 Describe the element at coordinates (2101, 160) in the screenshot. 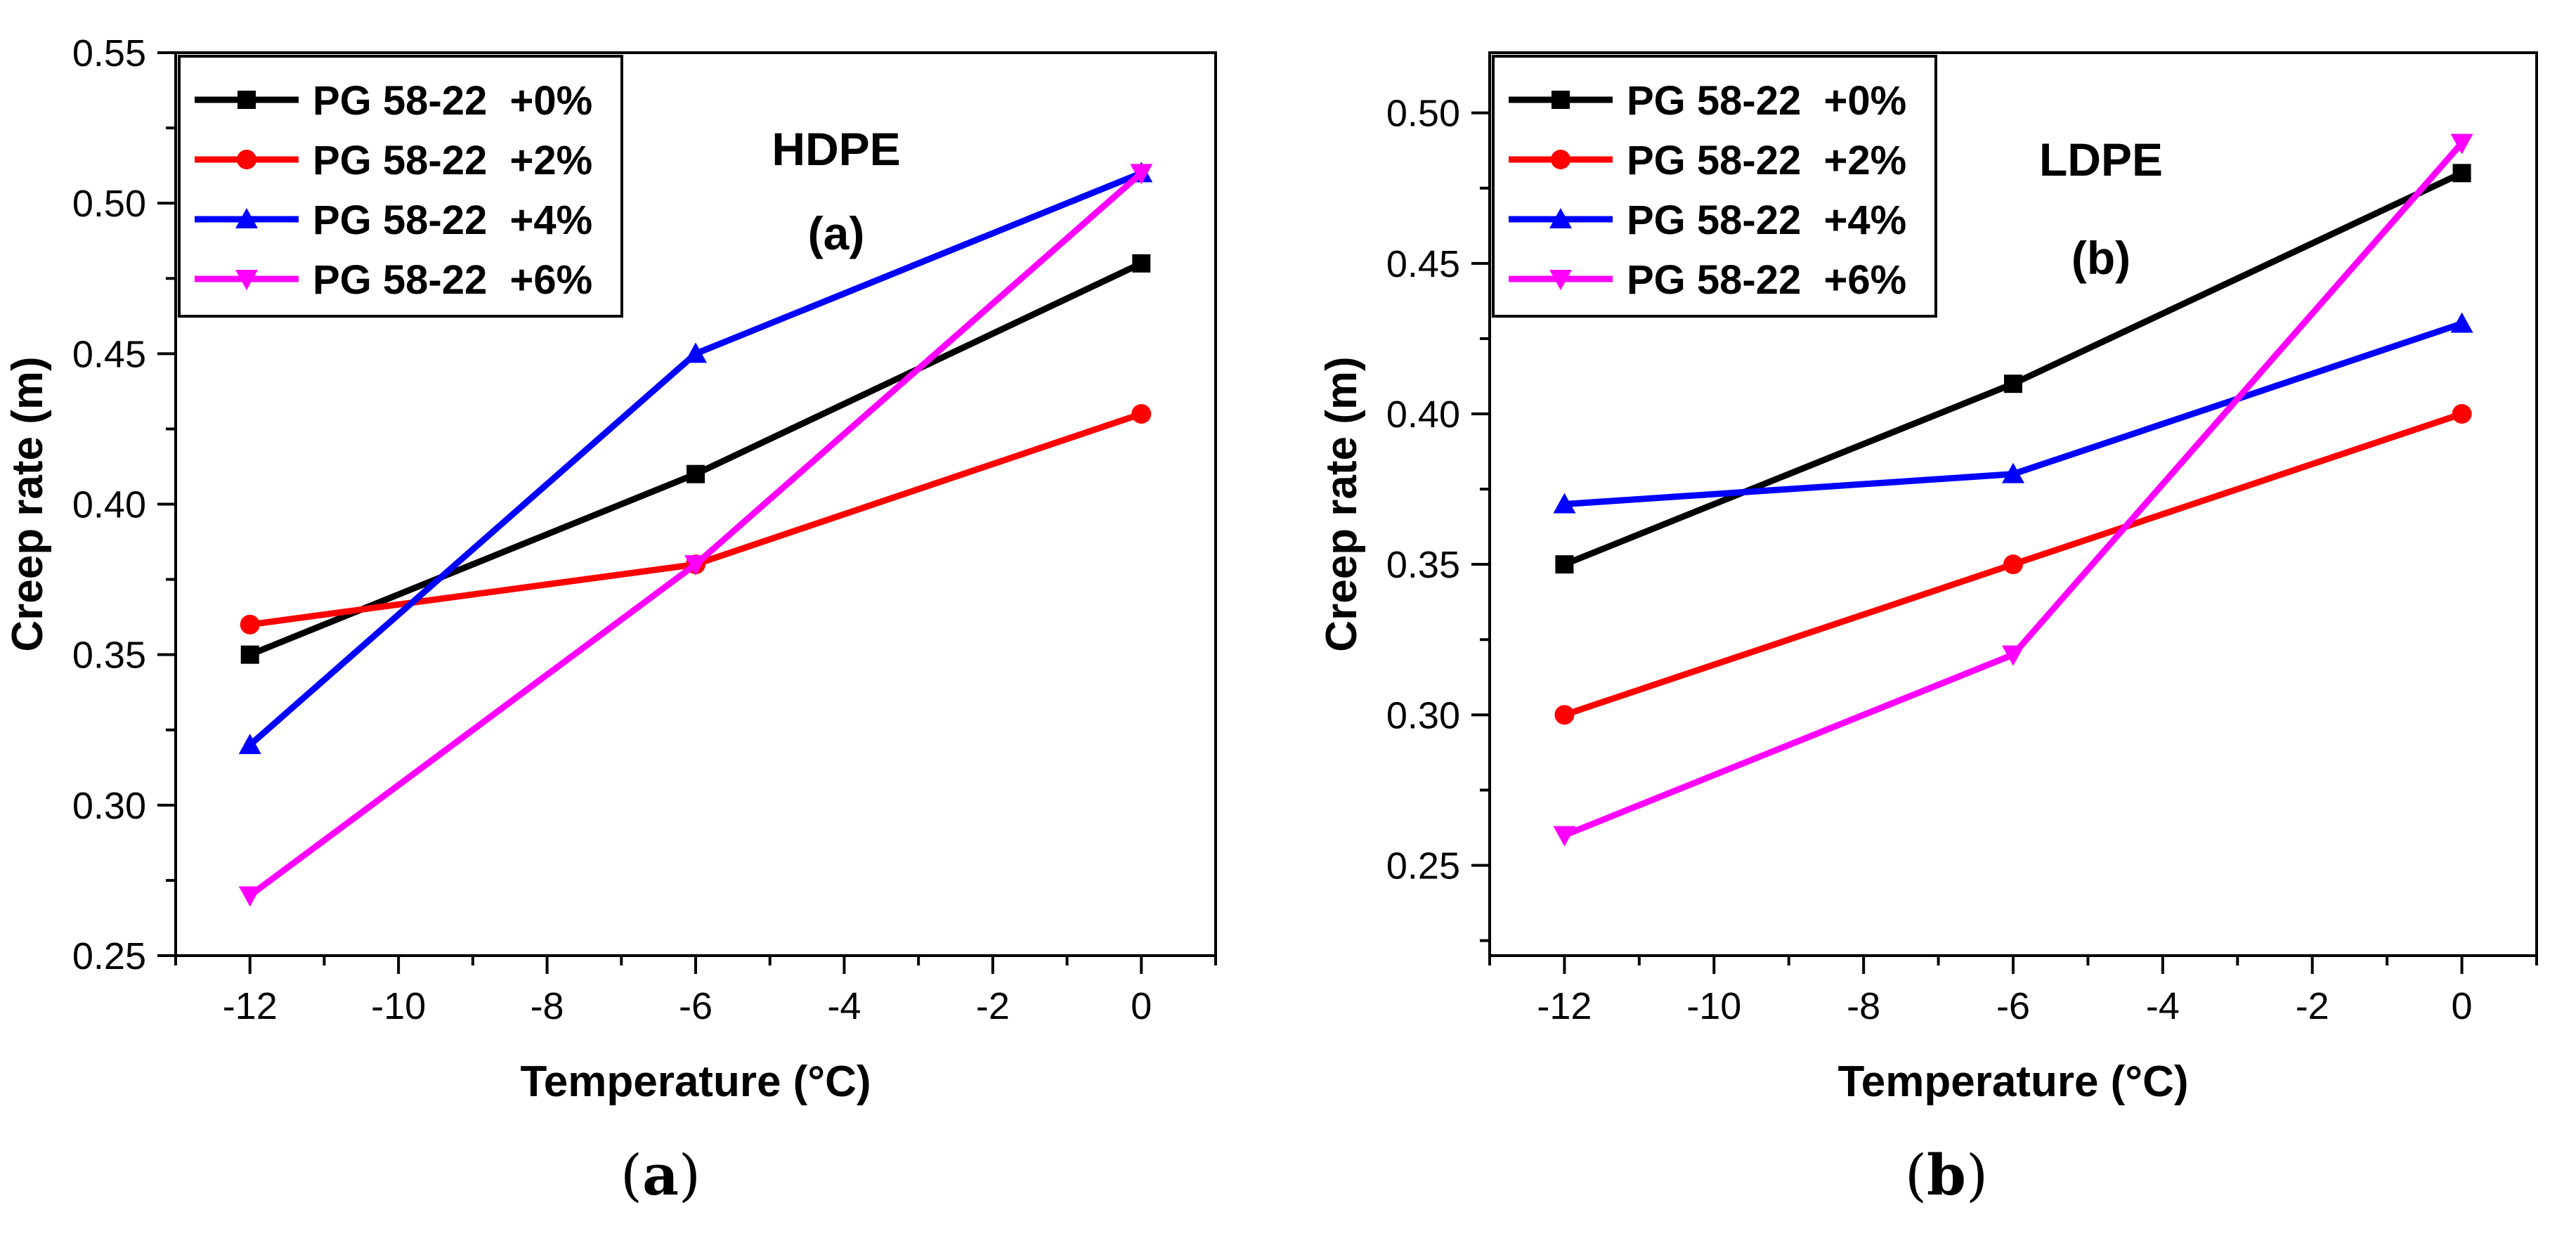

I see `annotation-material: LDPE` at that location.